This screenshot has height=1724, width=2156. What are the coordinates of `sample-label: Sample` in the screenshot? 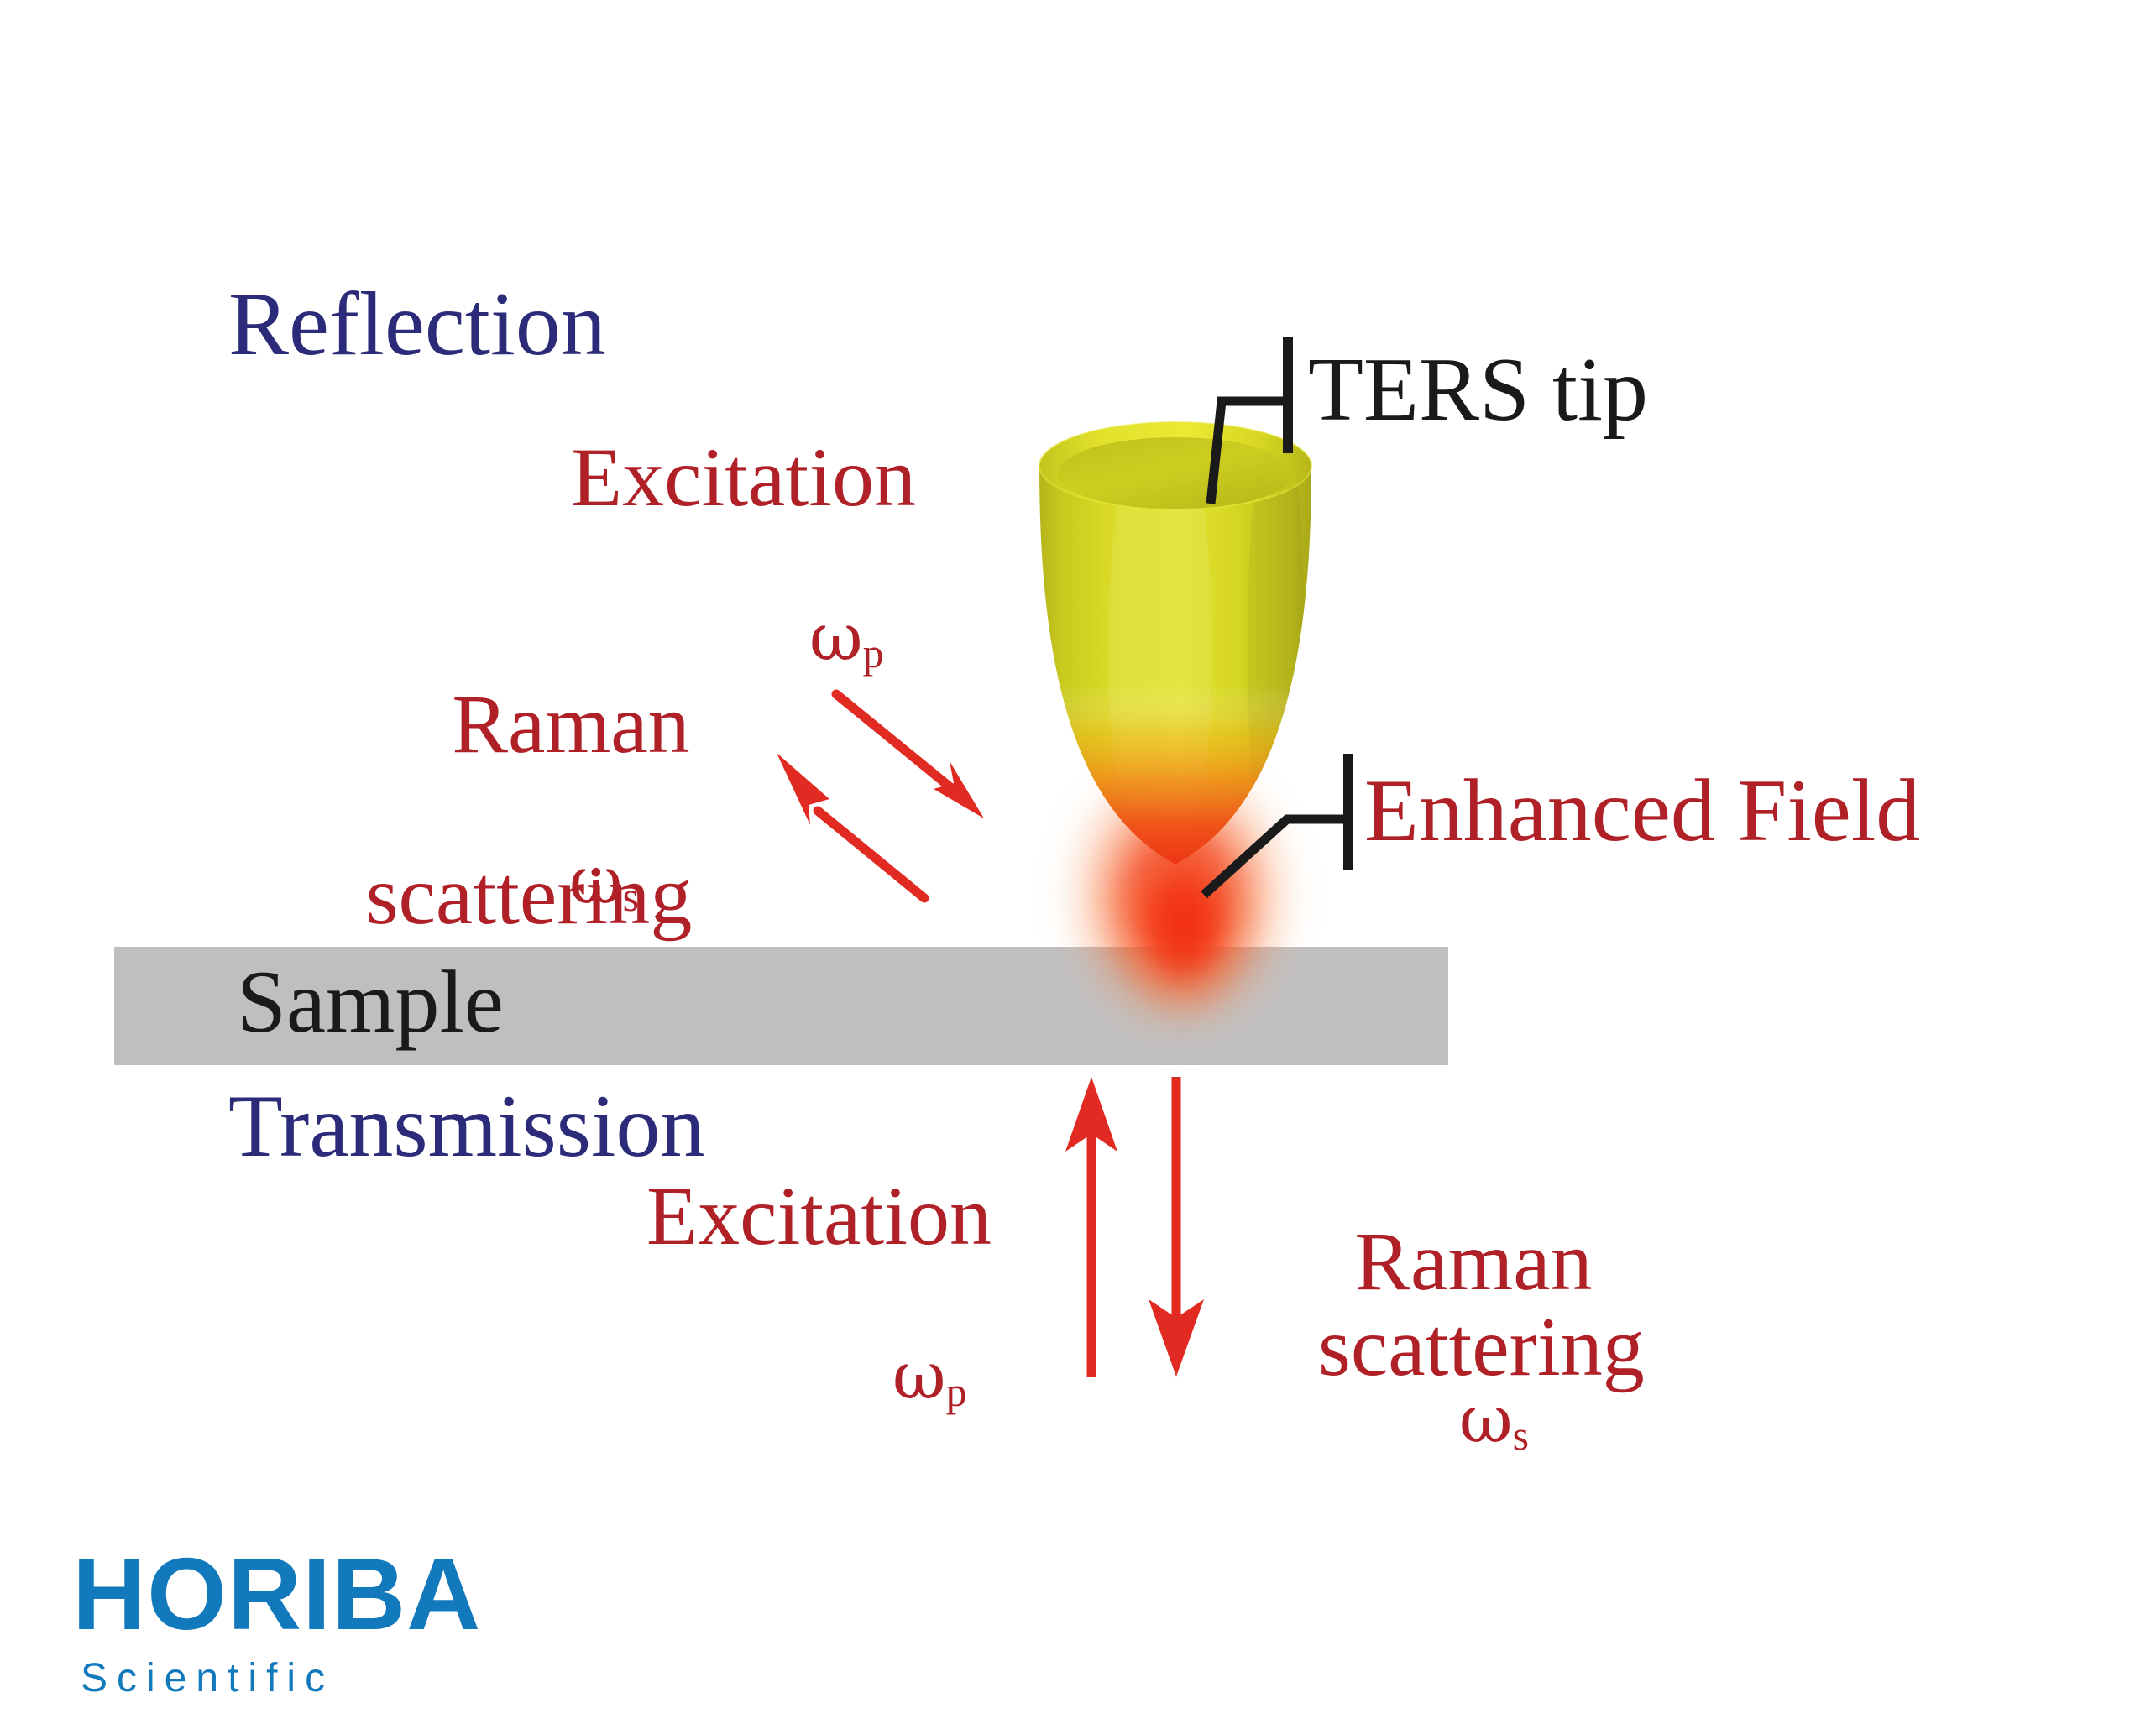 It's located at (370, 1002).